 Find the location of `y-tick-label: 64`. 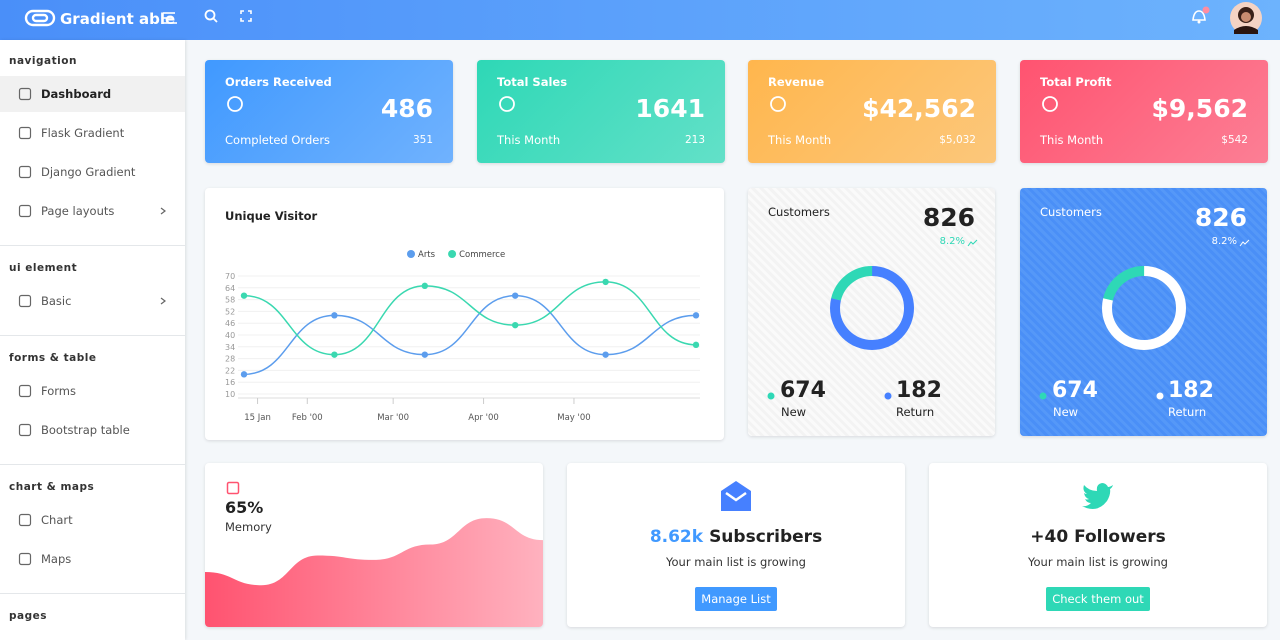

y-tick-label: 64 is located at coordinates (230, 288).